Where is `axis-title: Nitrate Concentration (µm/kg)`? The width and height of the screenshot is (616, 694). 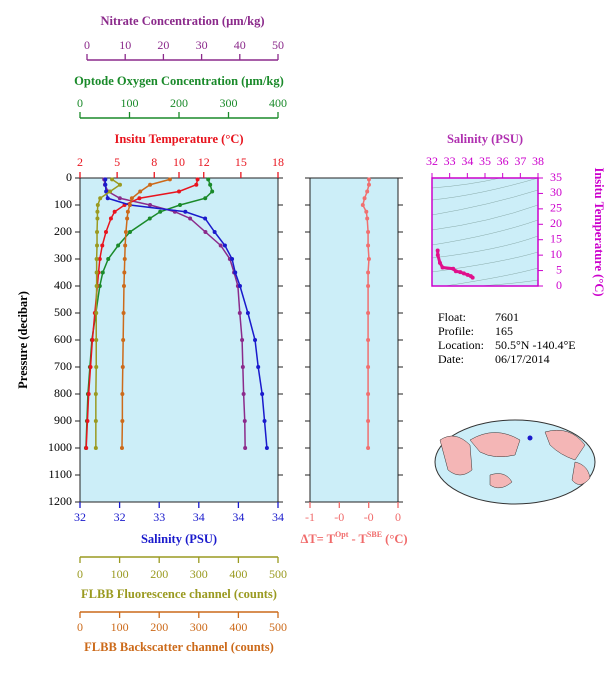
axis-title: Nitrate Concentration (µm/kg) is located at coordinates (182, 21).